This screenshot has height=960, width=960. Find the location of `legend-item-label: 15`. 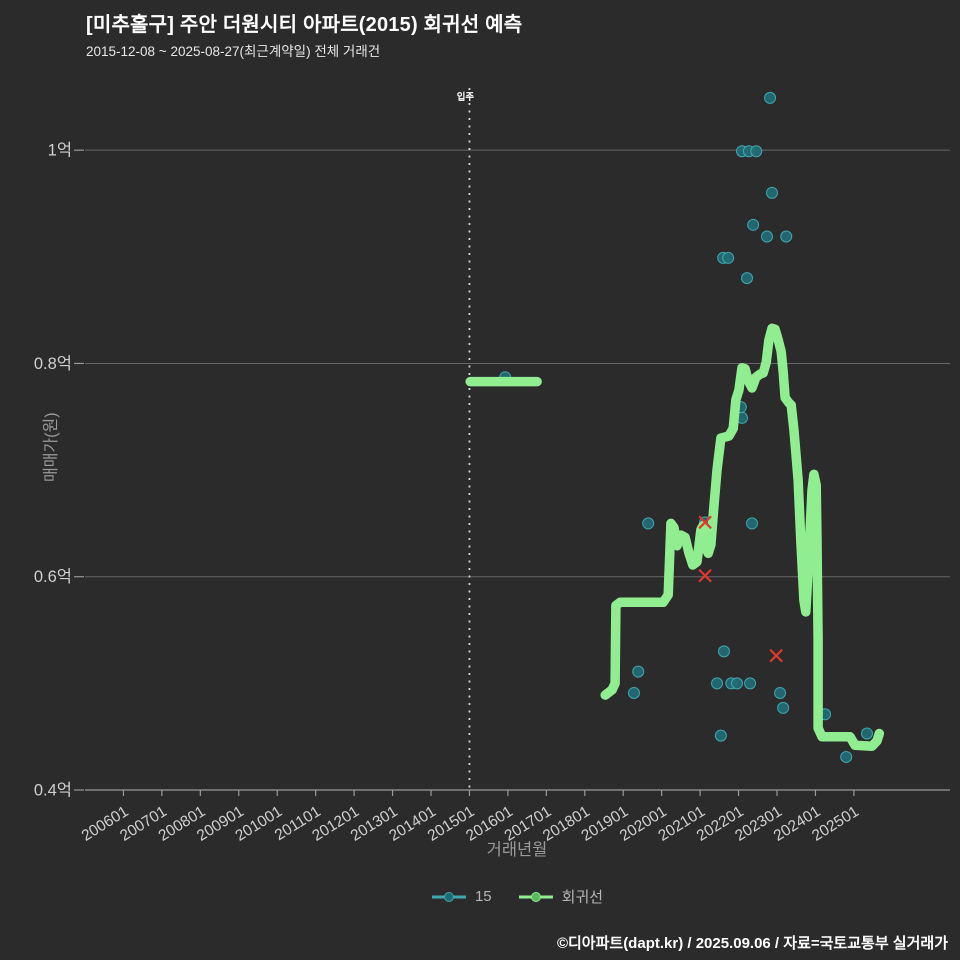

legend-item-label: 15 is located at coordinates (483, 896).